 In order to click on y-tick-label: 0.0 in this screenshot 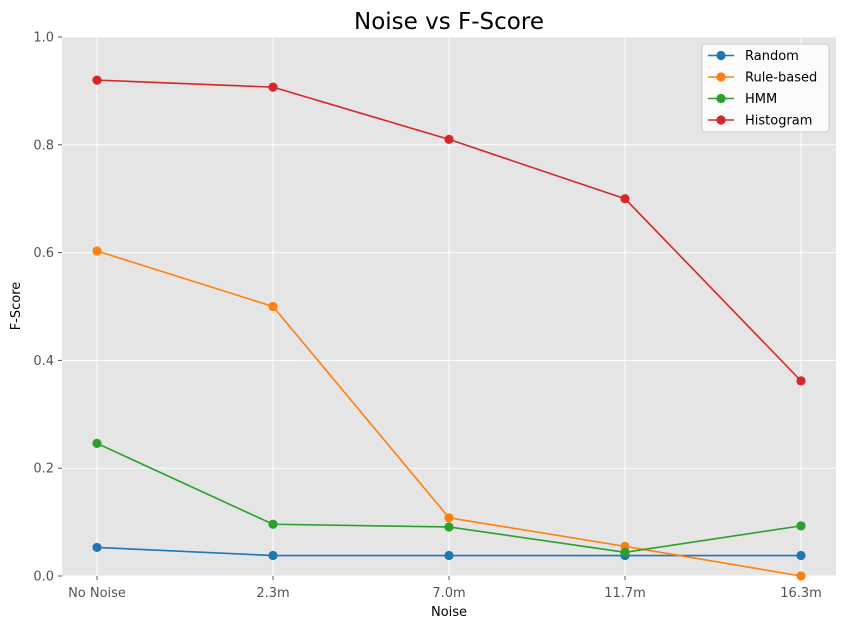, I will do `click(43, 577)`.